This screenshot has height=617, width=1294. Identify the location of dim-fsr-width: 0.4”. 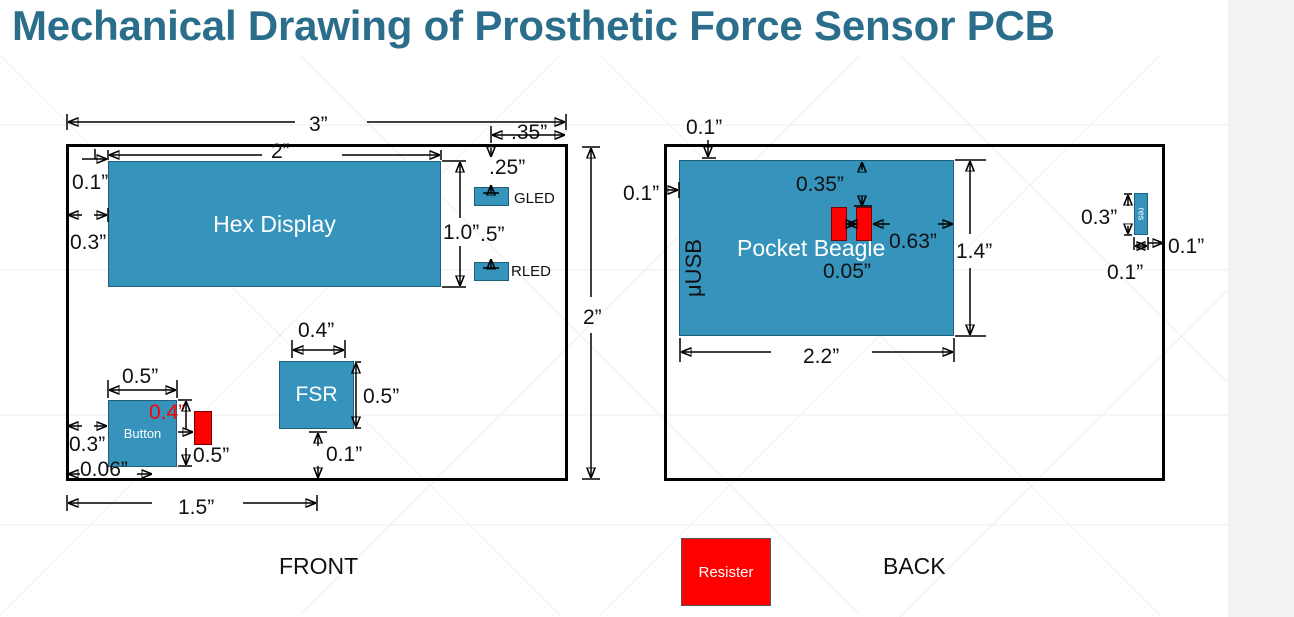
(316, 330).